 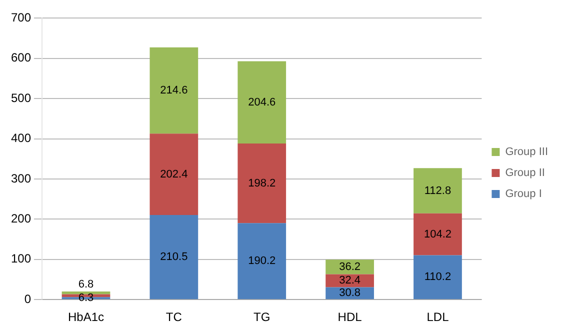 I want to click on legend-label: Group II, so click(x=525, y=173).